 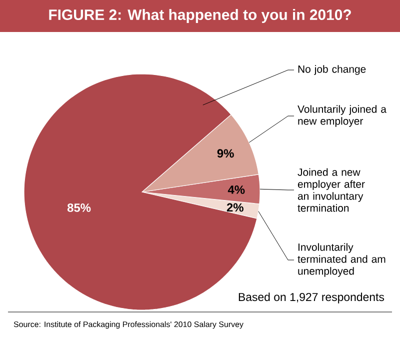 What do you see at coordinates (332, 70) in the screenshot?
I see `slice-label: No job change` at bounding box center [332, 70].